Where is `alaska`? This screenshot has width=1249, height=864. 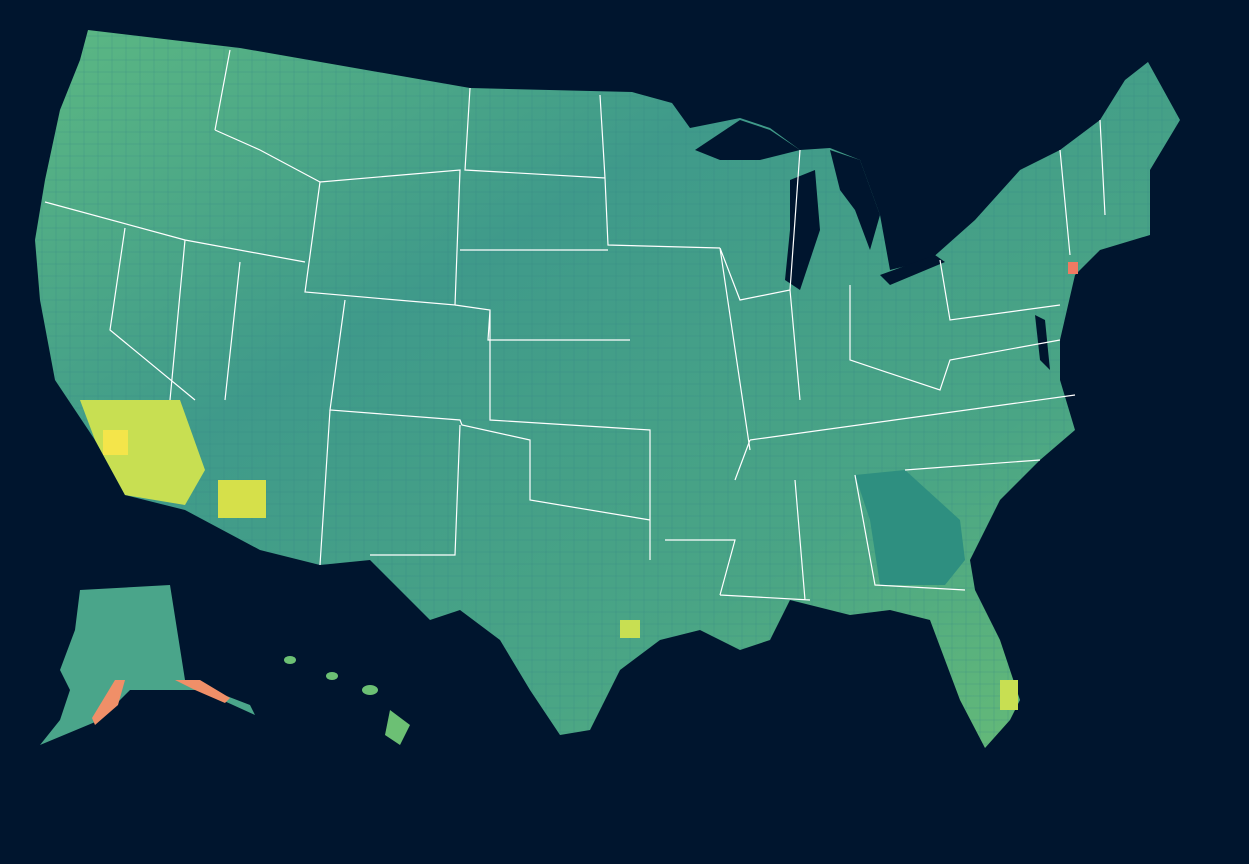 alaska is located at coordinates (147, 665).